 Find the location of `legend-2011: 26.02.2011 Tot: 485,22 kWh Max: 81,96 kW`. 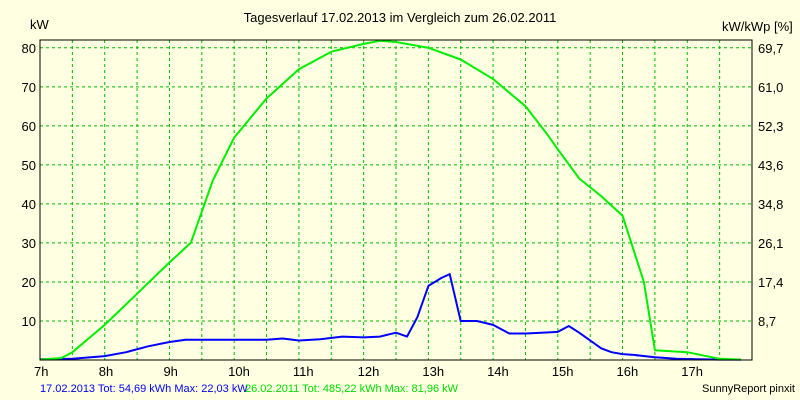

legend-2011: 26.02.2011 Tot: 485,22 kWh Max: 81,96 kW is located at coordinates (352, 389).